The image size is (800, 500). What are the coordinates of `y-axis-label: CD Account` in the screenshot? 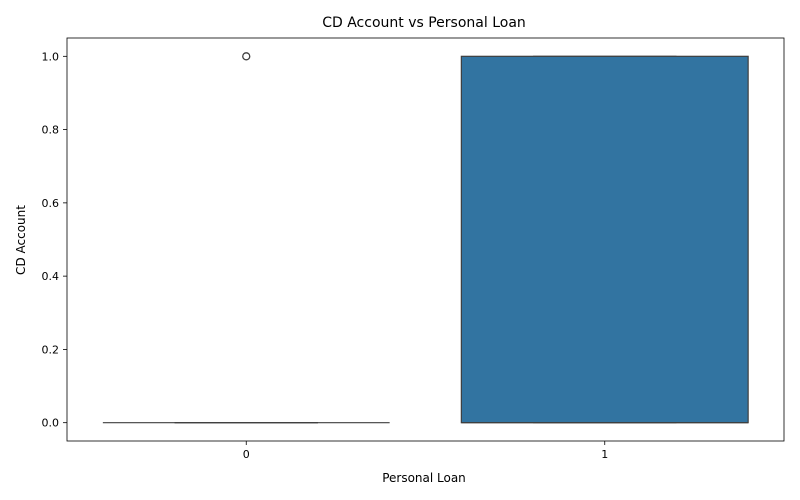 It's located at (21, 240).